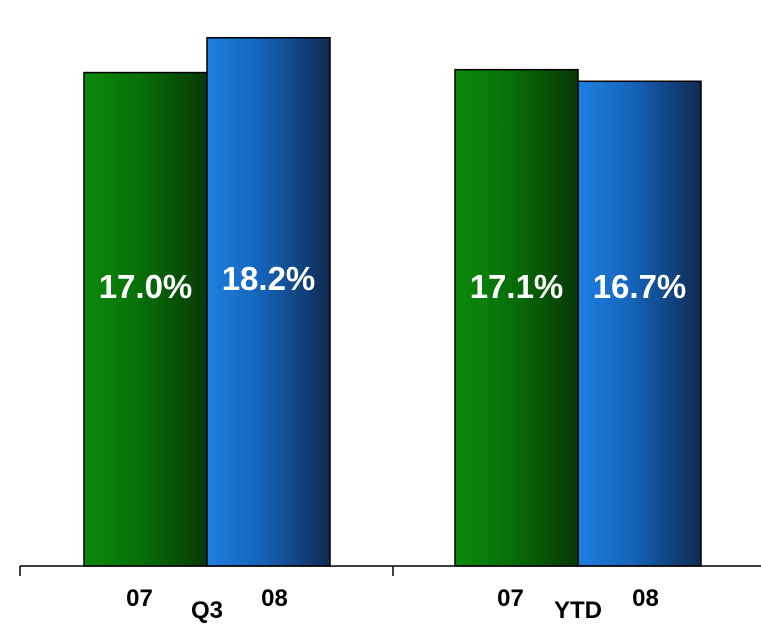 The image size is (761, 629). What do you see at coordinates (640, 286) in the screenshot?
I see `data-label-ytd-08: 16.7%` at bounding box center [640, 286].